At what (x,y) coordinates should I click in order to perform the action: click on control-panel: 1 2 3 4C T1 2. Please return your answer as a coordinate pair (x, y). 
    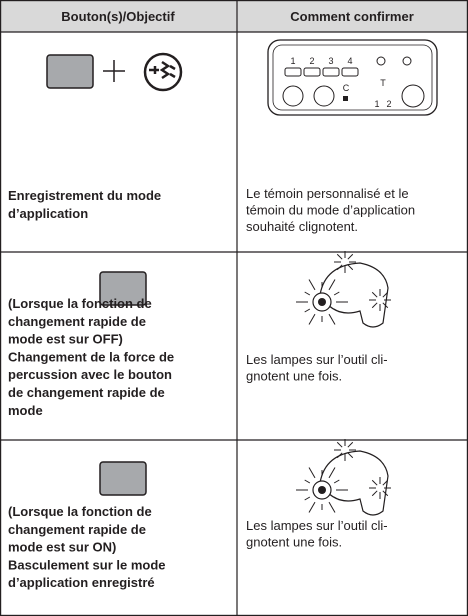
    Looking at the image, I should click on (352, 77).